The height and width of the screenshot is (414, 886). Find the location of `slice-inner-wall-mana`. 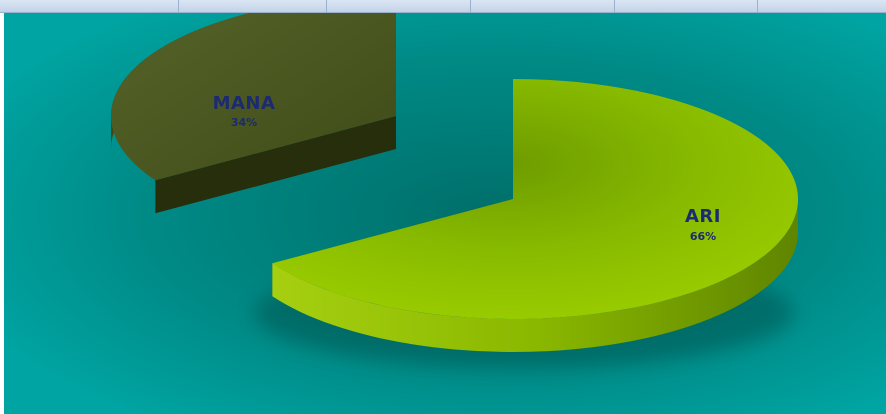

slice-inner-wall-mana is located at coordinates (275, 165).